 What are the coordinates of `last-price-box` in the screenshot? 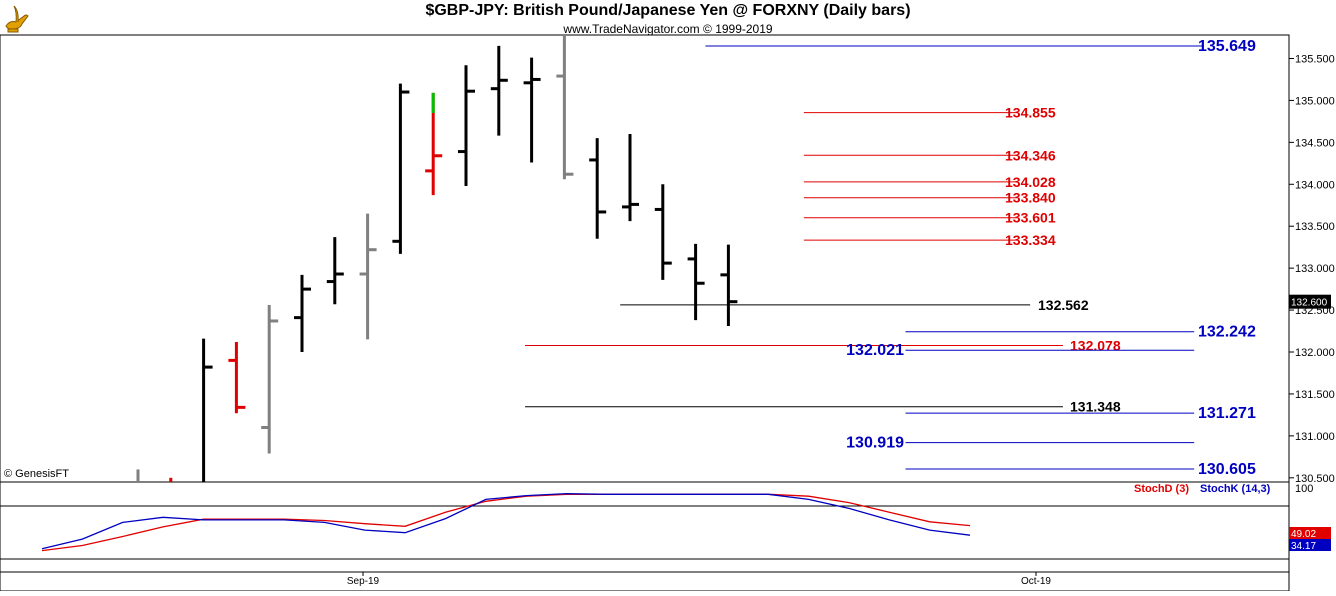 It's located at (1310, 301).